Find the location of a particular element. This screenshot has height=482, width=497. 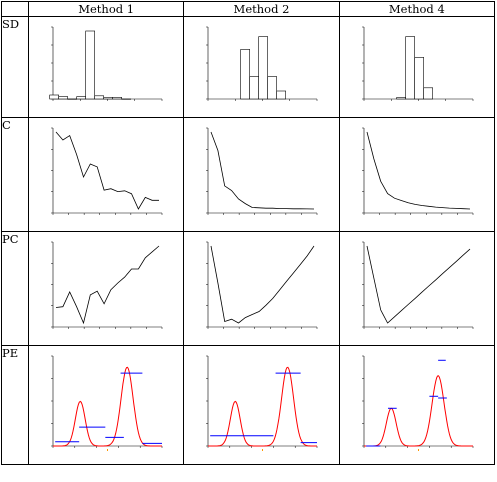

row-header-sd: SD is located at coordinates (15, 67).